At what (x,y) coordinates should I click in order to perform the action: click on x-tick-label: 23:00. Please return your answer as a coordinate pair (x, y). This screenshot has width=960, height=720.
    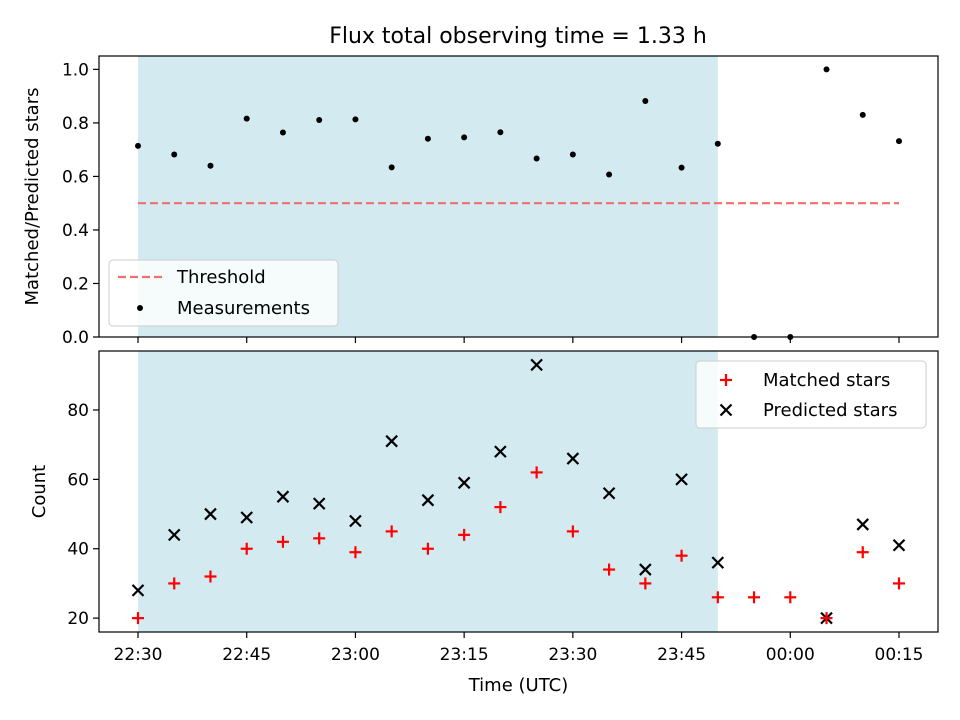
    Looking at the image, I should click on (355, 655).